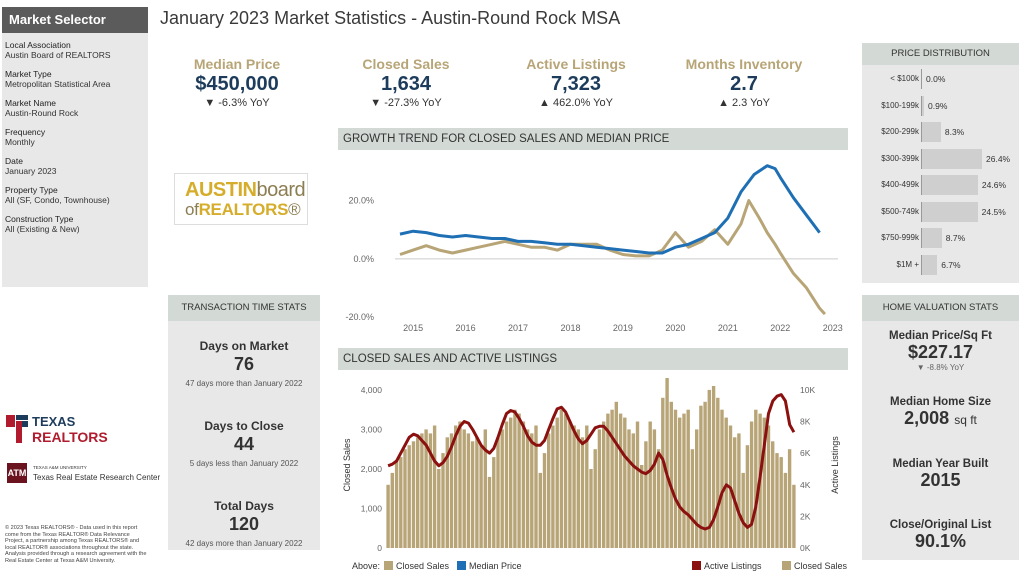  I want to click on kpi-label: Active Listings, so click(576, 64).